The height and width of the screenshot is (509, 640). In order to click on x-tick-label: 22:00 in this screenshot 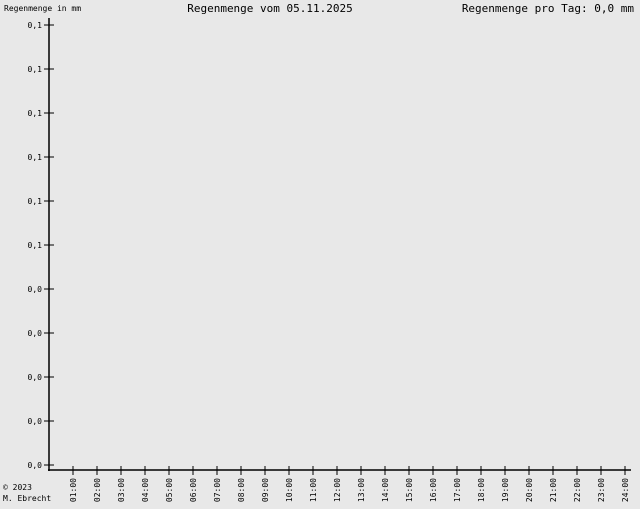, I will do `click(577, 490)`.